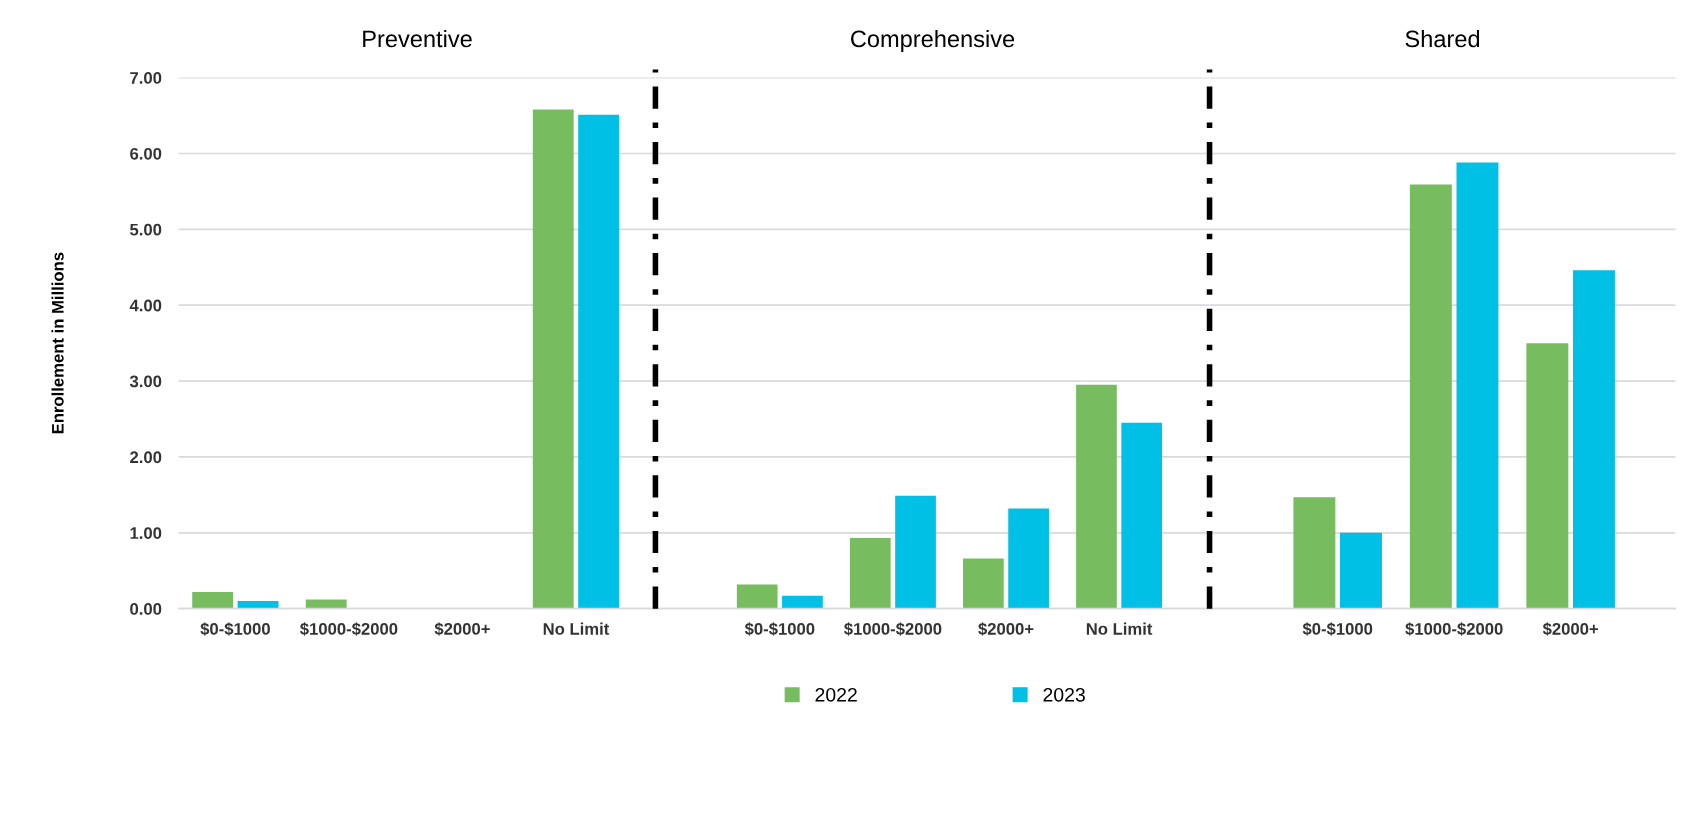 The height and width of the screenshot is (817, 1701). What do you see at coordinates (933, 40) in the screenshot?
I see `chart-title: Comprehensive` at bounding box center [933, 40].